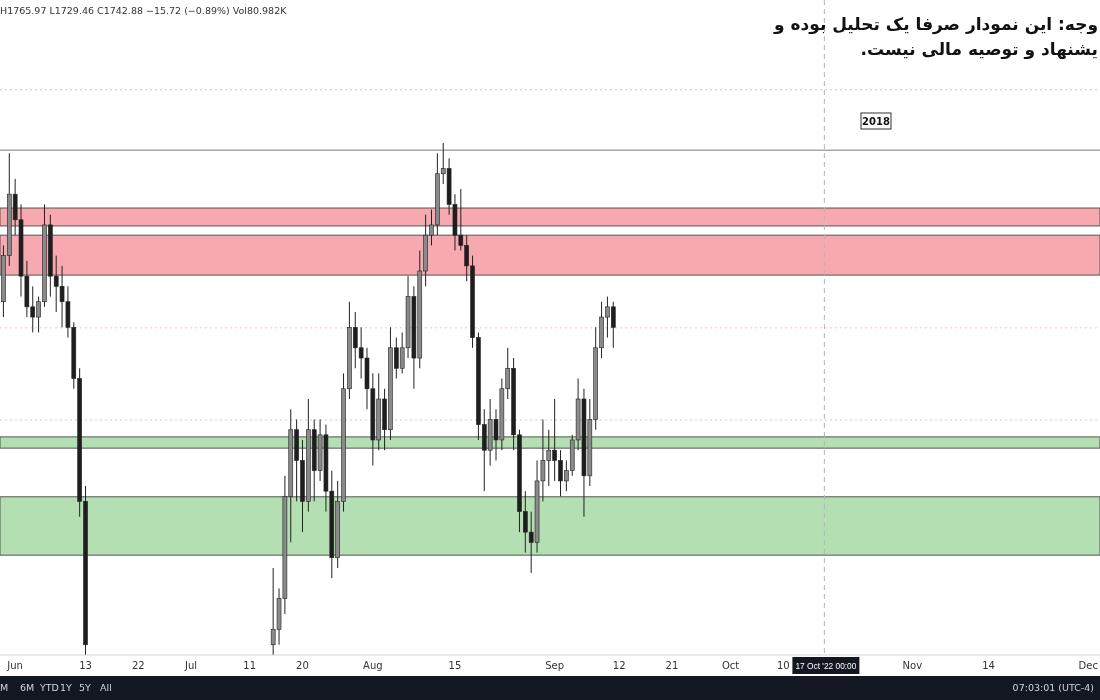  What do you see at coordinates (988, 665) in the screenshot?
I see `x-tick-label: 14` at bounding box center [988, 665].